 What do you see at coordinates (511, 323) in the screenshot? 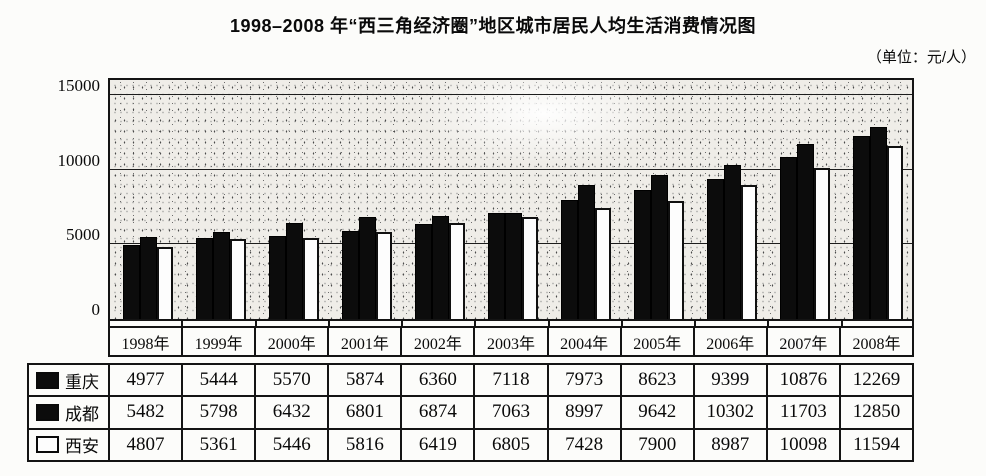
I see `x-axis-ticks` at bounding box center [511, 323].